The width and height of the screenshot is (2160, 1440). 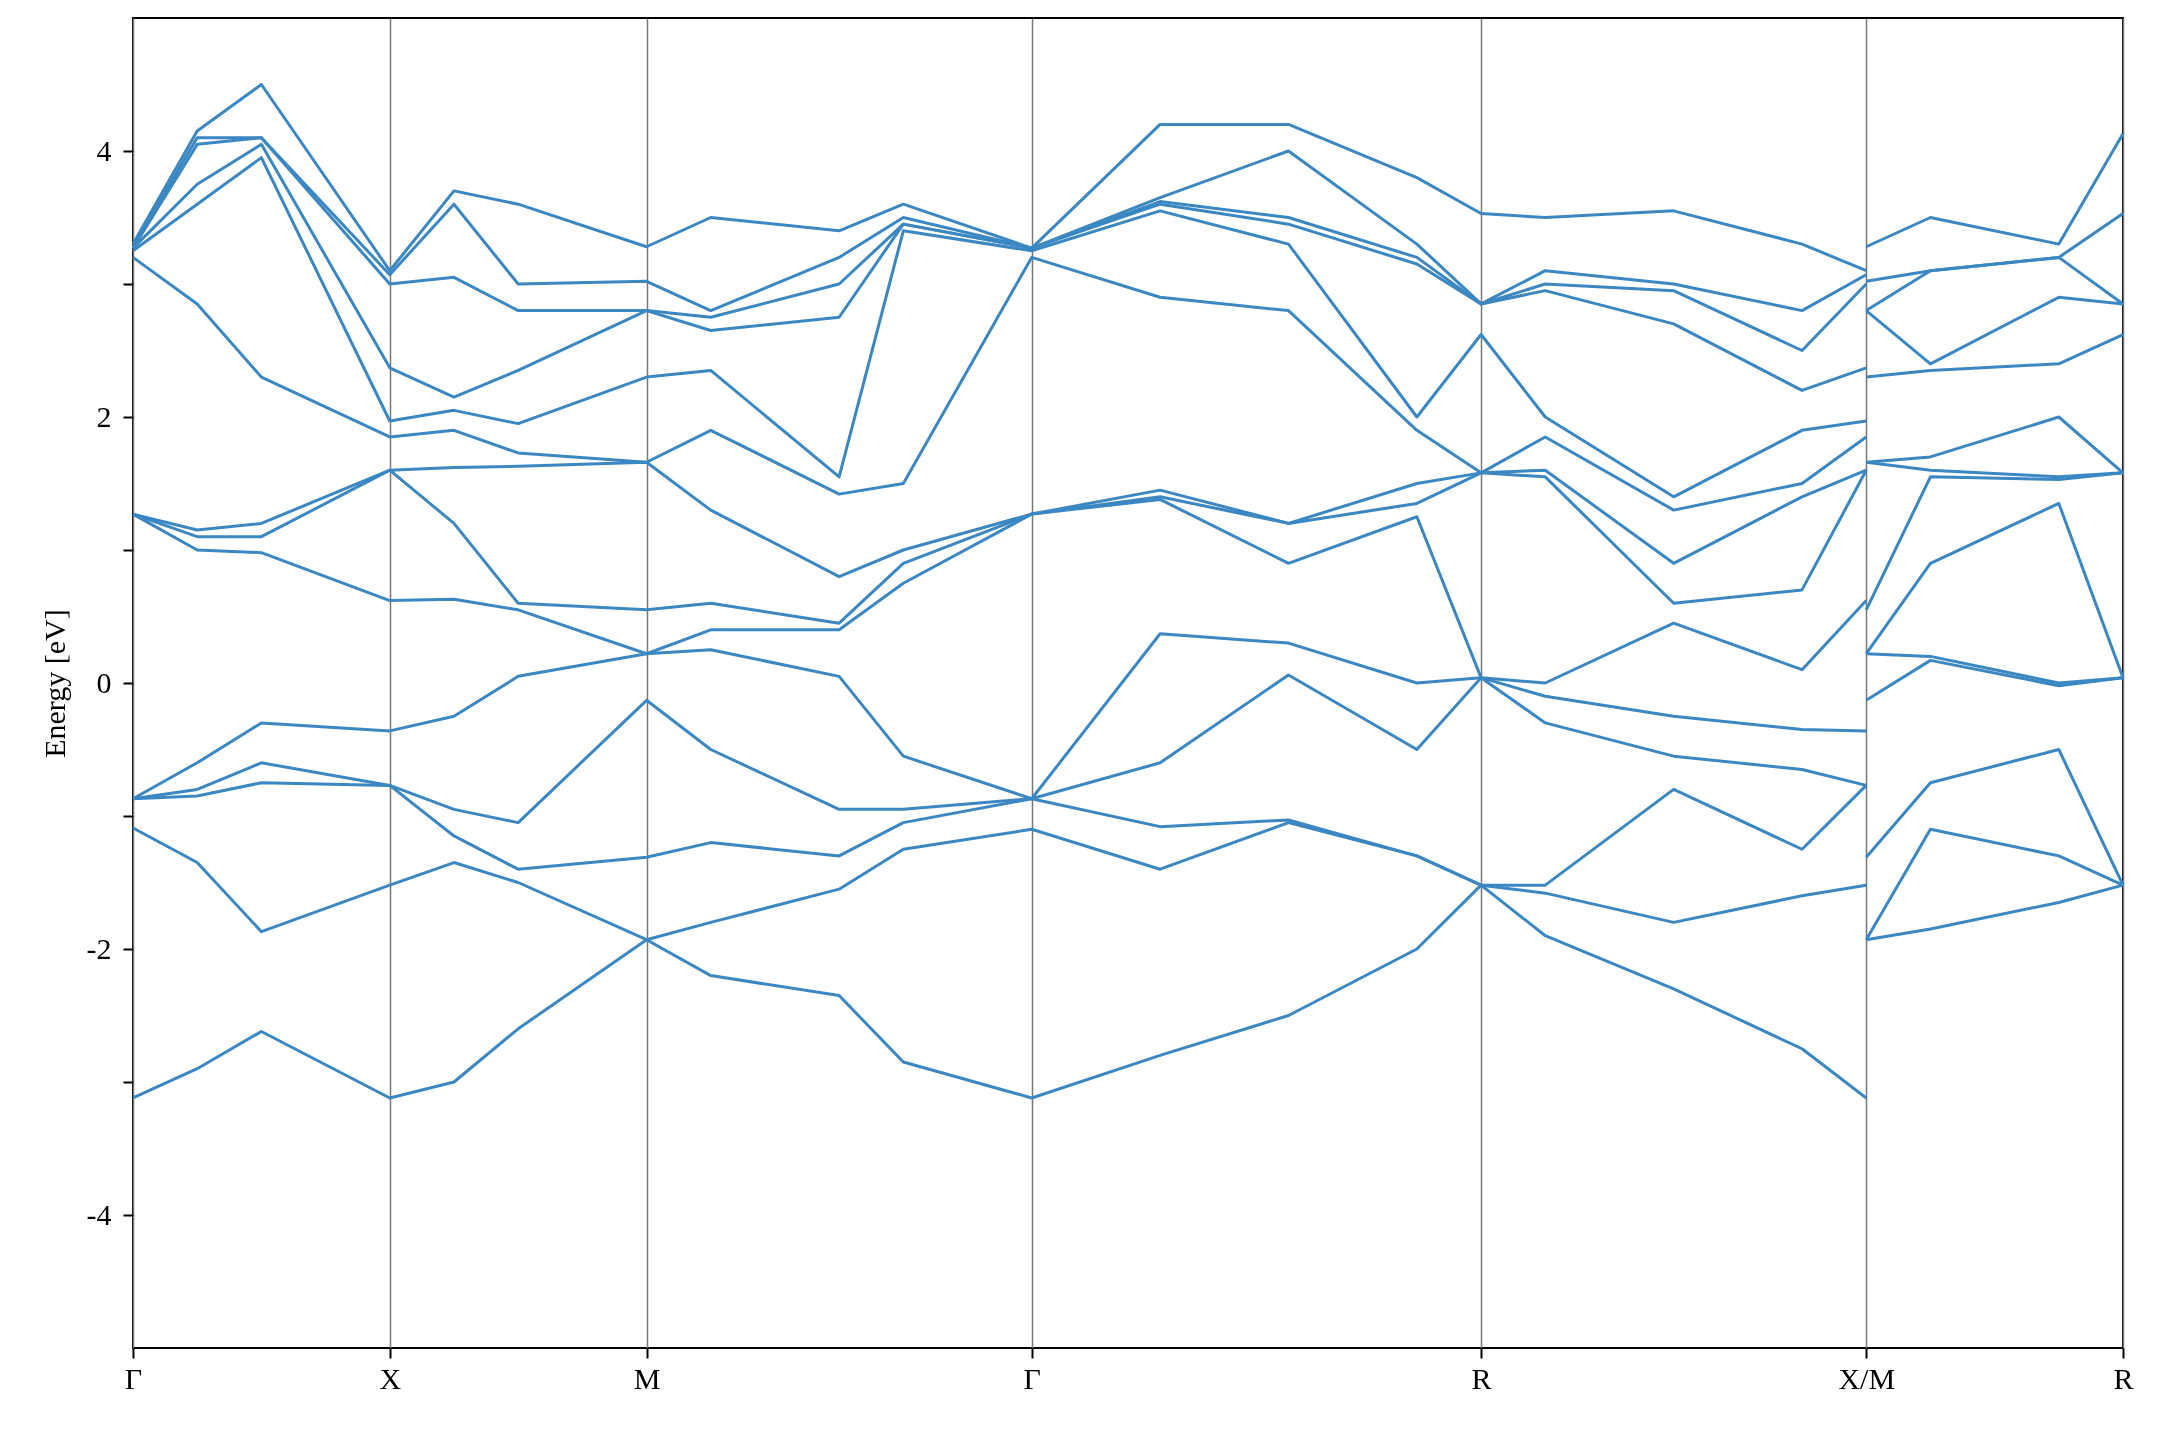 I want to click on y-tick-label: 0, so click(x=104, y=682).